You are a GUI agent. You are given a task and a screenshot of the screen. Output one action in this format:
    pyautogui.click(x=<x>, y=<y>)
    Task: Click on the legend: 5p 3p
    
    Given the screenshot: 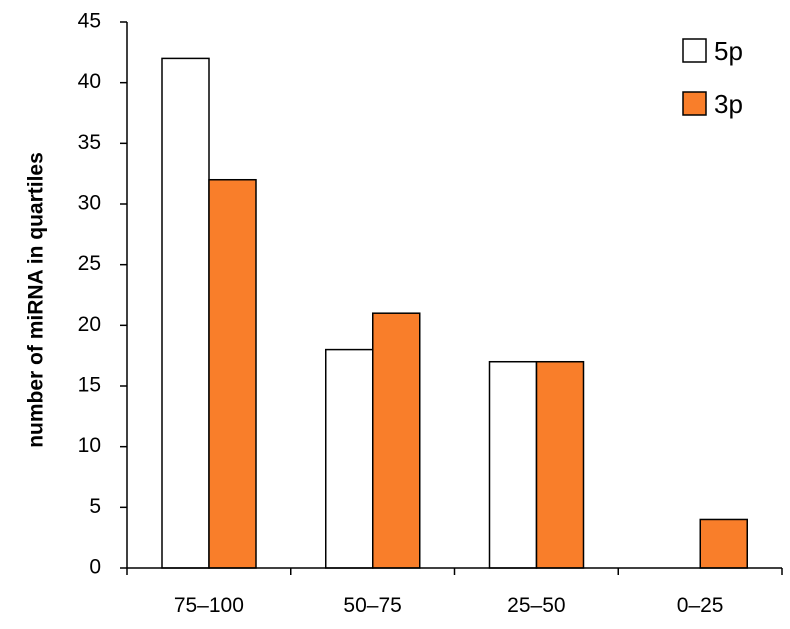 What is the action you would take?
    pyautogui.click(x=712, y=77)
    